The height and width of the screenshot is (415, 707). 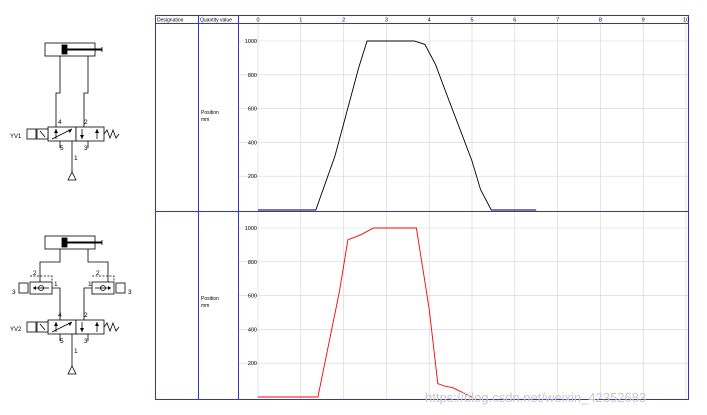 What do you see at coordinates (76, 351) in the screenshot?
I see `port-1b: 1` at bounding box center [76, 351].